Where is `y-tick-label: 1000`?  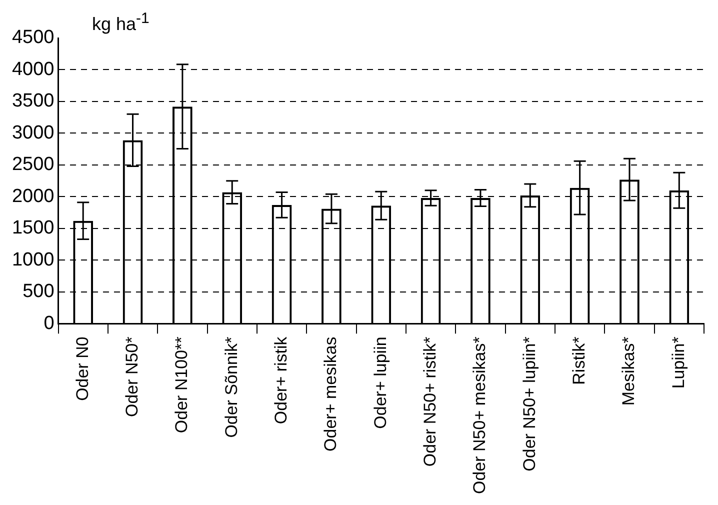 y-tick-label: 1000 is located at coordinates (33, 259).